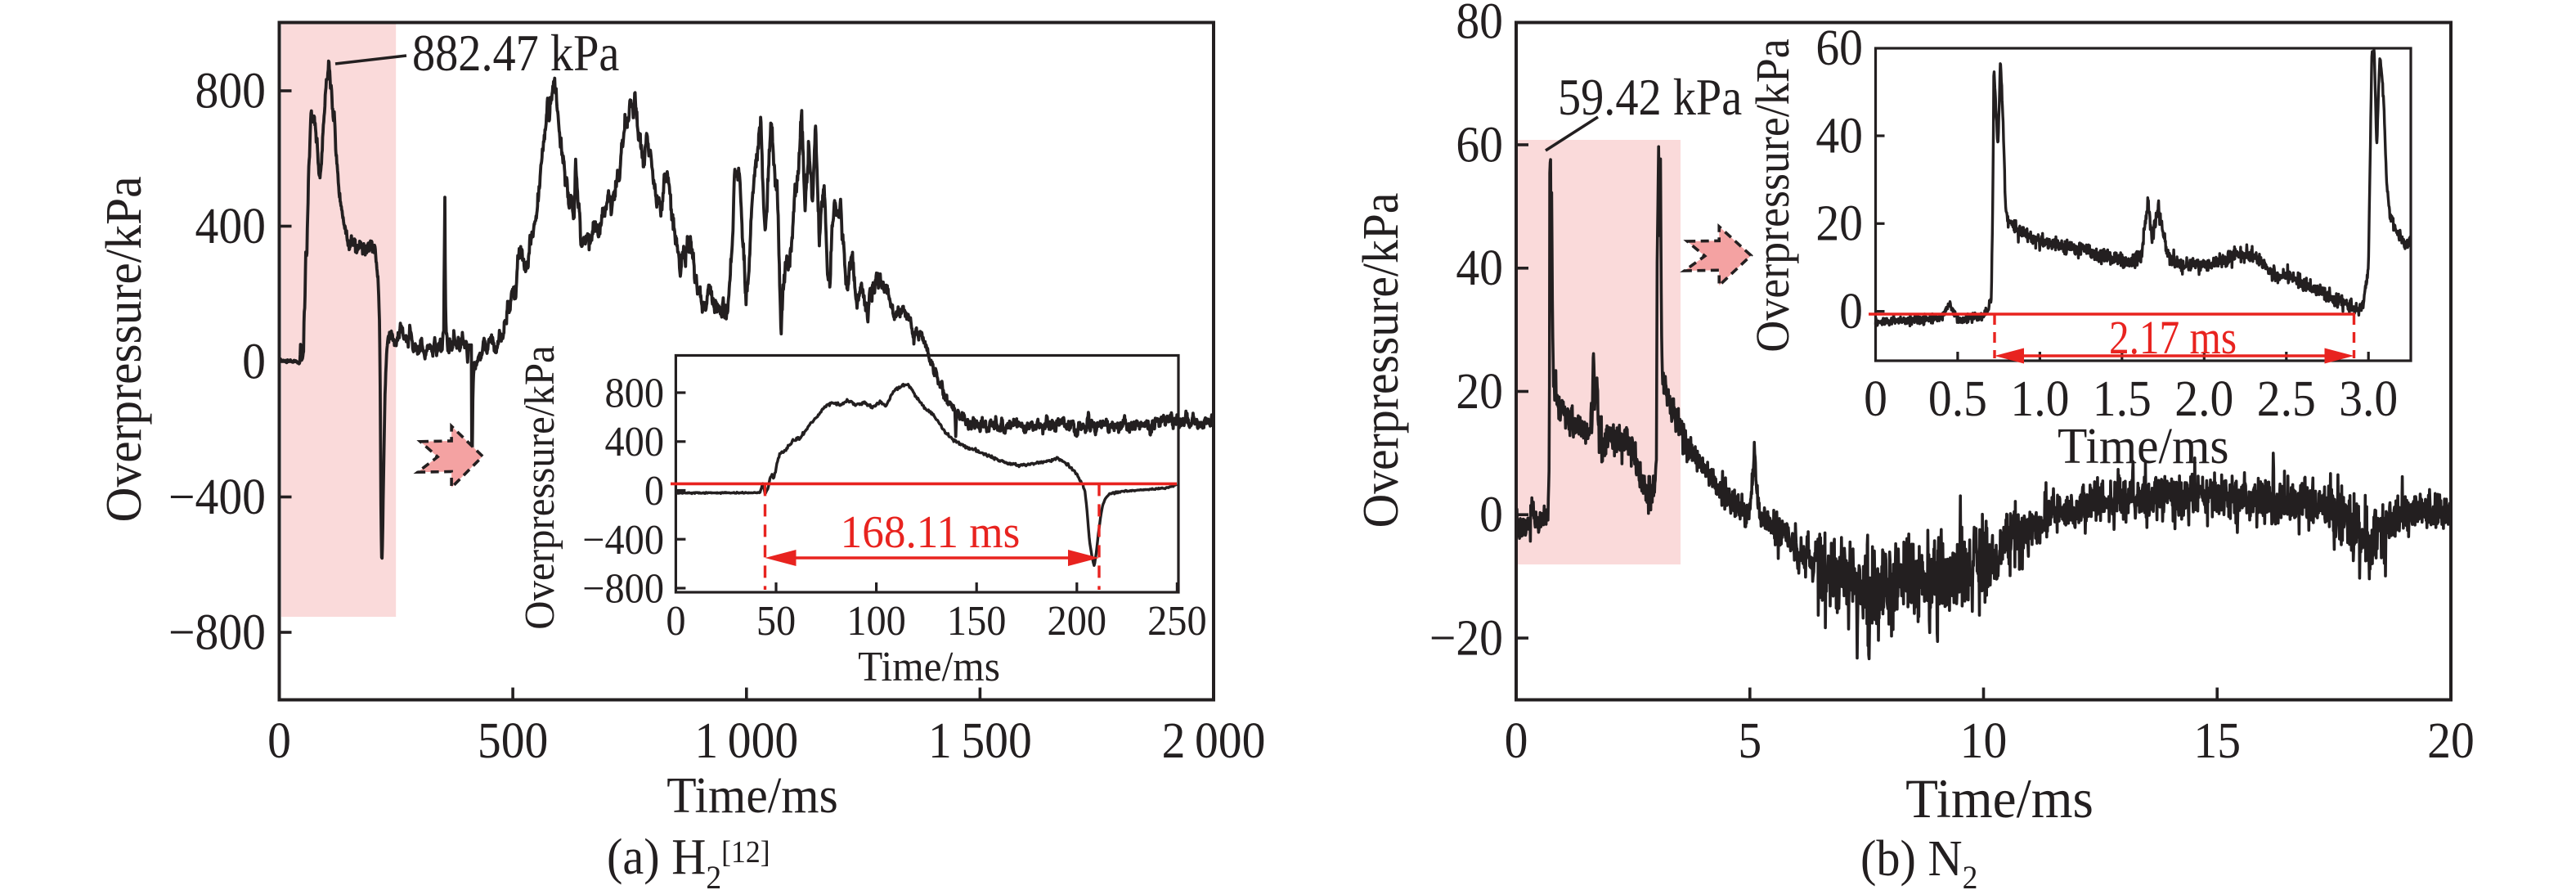 The width and height of the screenshot is (2576, 890). Describe the element at coordinates (1214, 740) in the screenshot. I see `svg-text: 2 000` at that location.